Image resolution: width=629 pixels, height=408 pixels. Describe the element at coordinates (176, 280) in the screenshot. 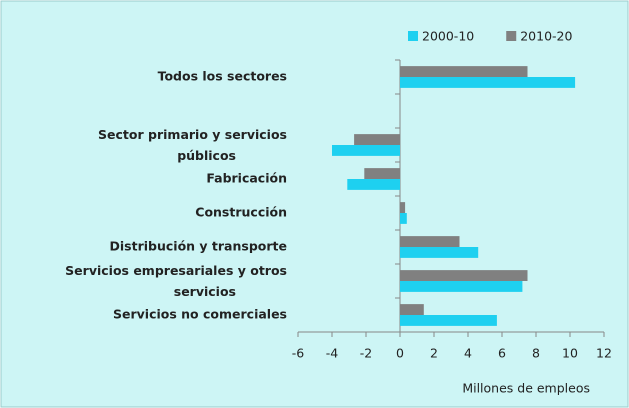

I see `y-tick-label: Servicios empresariales y otros servicios` at that location.